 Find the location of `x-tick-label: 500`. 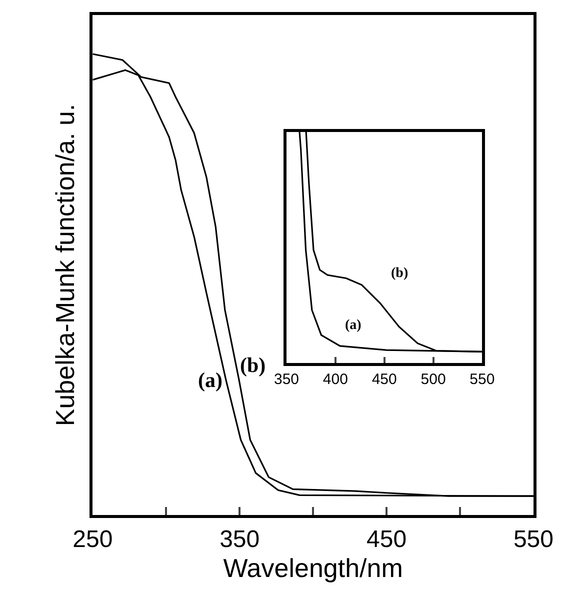

x-tick-label: 500 is located at coordinates (433, 379).